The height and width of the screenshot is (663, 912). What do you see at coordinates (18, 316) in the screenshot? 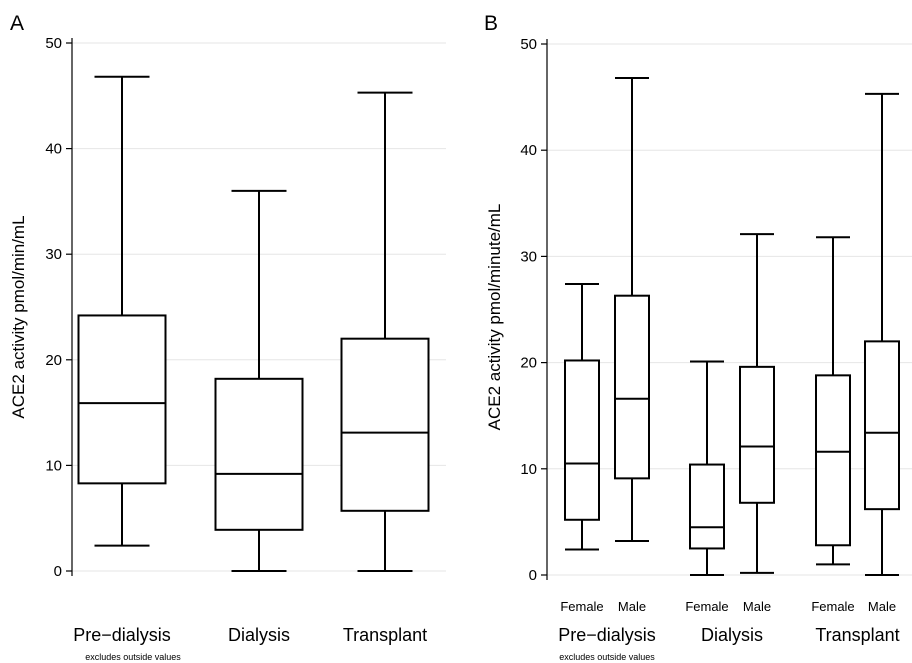
I see `panel-a-y-axis-label: ACE2 activity pmol/min/mL` at bounding box center [18, 316].